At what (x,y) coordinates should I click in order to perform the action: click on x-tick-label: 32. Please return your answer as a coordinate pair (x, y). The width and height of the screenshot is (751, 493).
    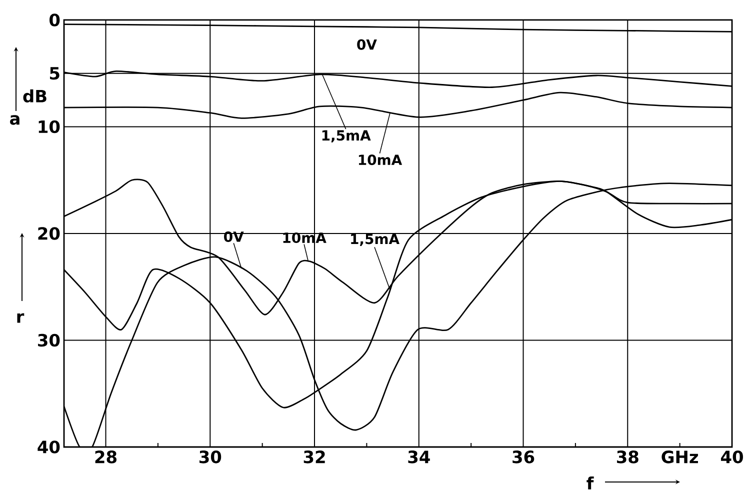
    Looking at the image, I should click on (314, 457).